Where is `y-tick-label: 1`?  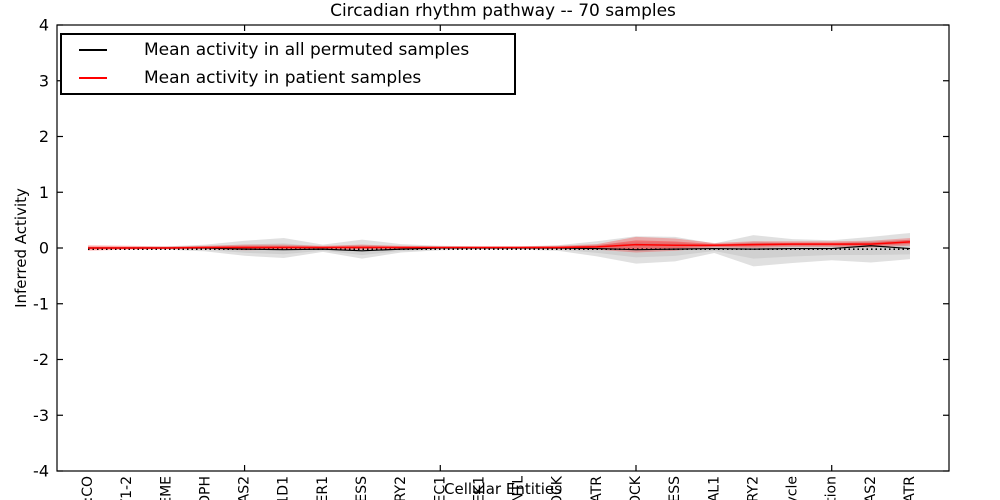
y-tick-label: 1 is located at coordinates (44, 192).